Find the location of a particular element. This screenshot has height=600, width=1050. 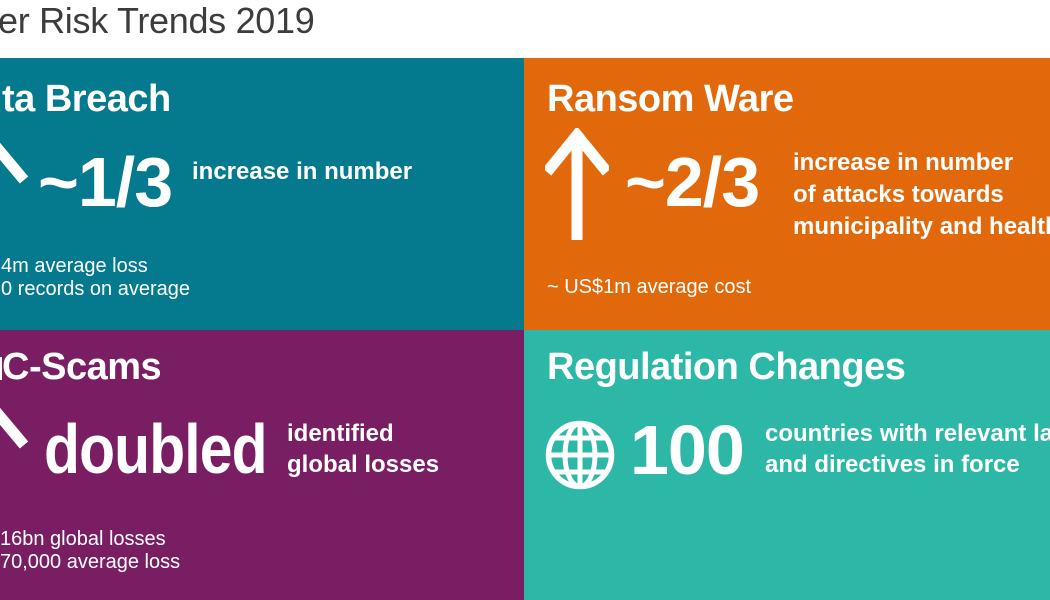

stat-label: increase in number is located at coordinates (302, 172).